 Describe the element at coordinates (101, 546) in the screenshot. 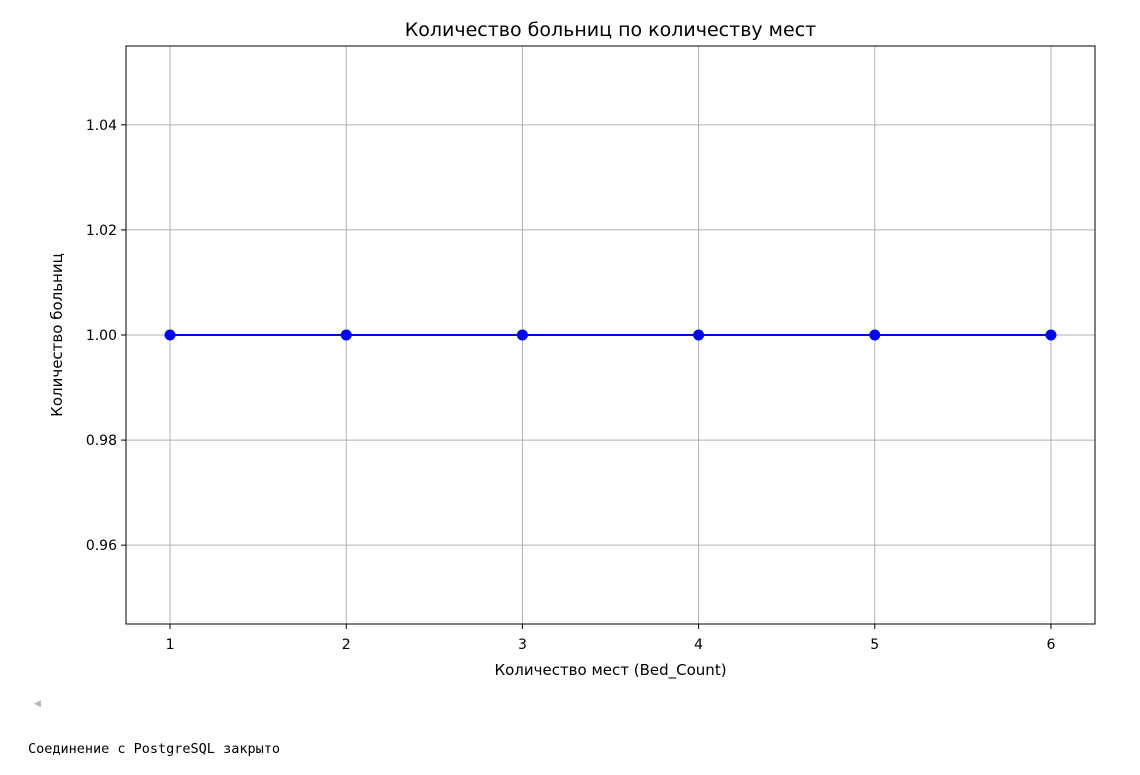

I see `y-tick-label: 0.96` at that location.